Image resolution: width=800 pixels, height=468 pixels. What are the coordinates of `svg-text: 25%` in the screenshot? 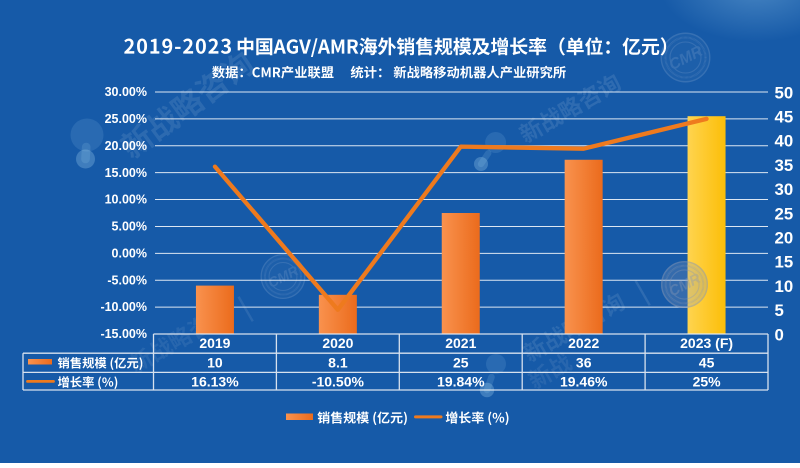 It's located at (707, 382).